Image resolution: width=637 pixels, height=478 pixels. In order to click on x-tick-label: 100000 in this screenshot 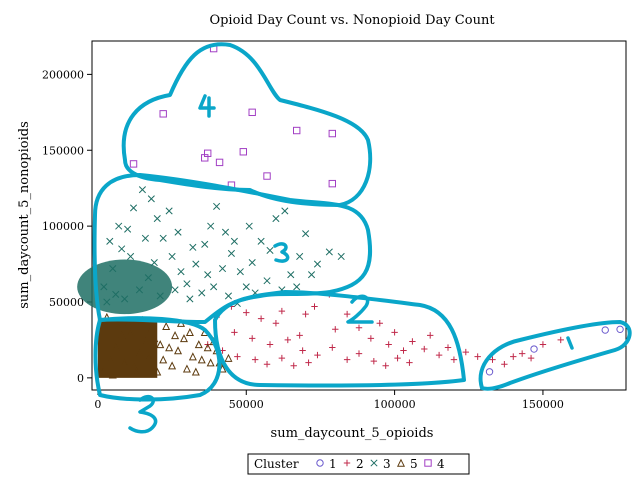, I will do `click(395, 404)`.